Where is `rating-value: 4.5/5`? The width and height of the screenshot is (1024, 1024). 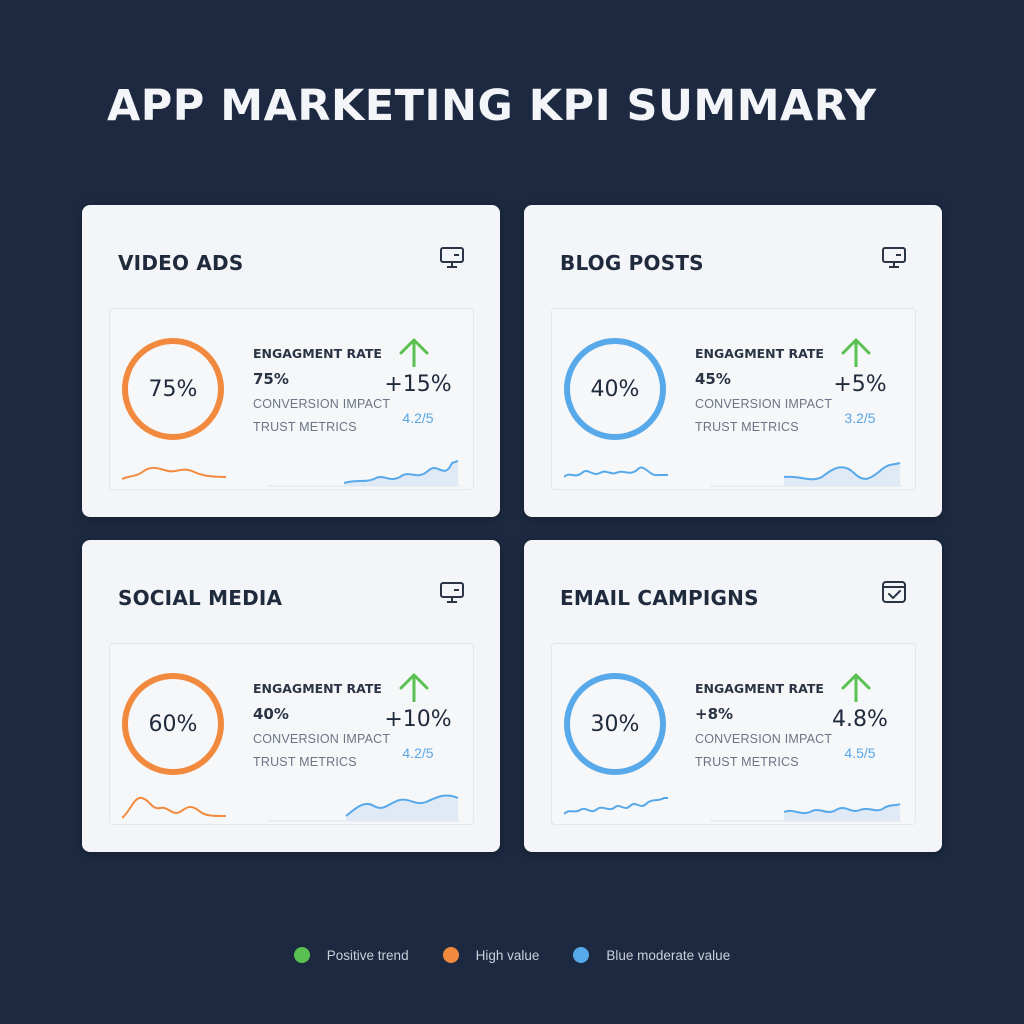 rating-value: 4.5/5 is located at coordinates (860, 753).